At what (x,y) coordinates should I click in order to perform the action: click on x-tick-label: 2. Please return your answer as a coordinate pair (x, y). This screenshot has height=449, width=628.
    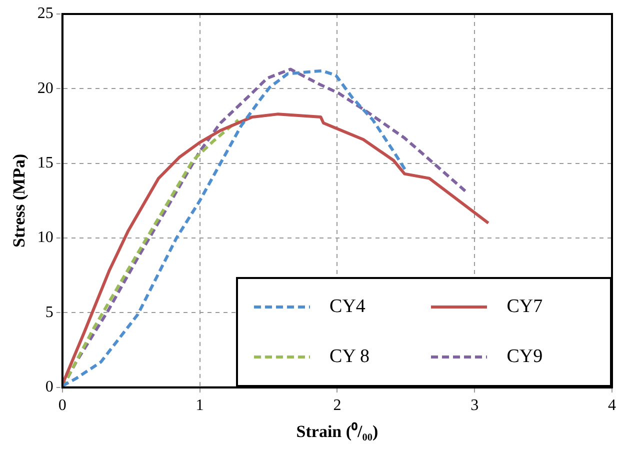
    Looking at the image, I should click on (337, 405).